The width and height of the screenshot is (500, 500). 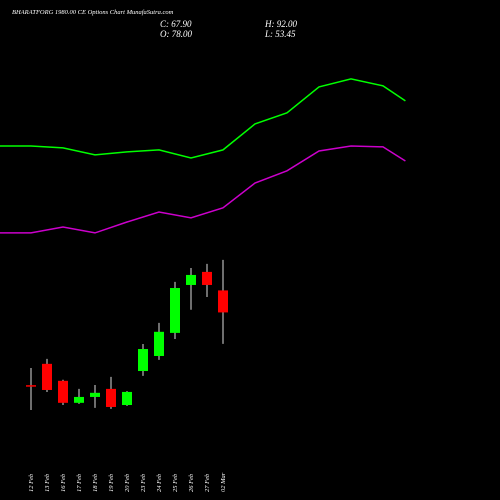 I want to click on x-tick-label: 18 Feb, so click(x=95, y=482).